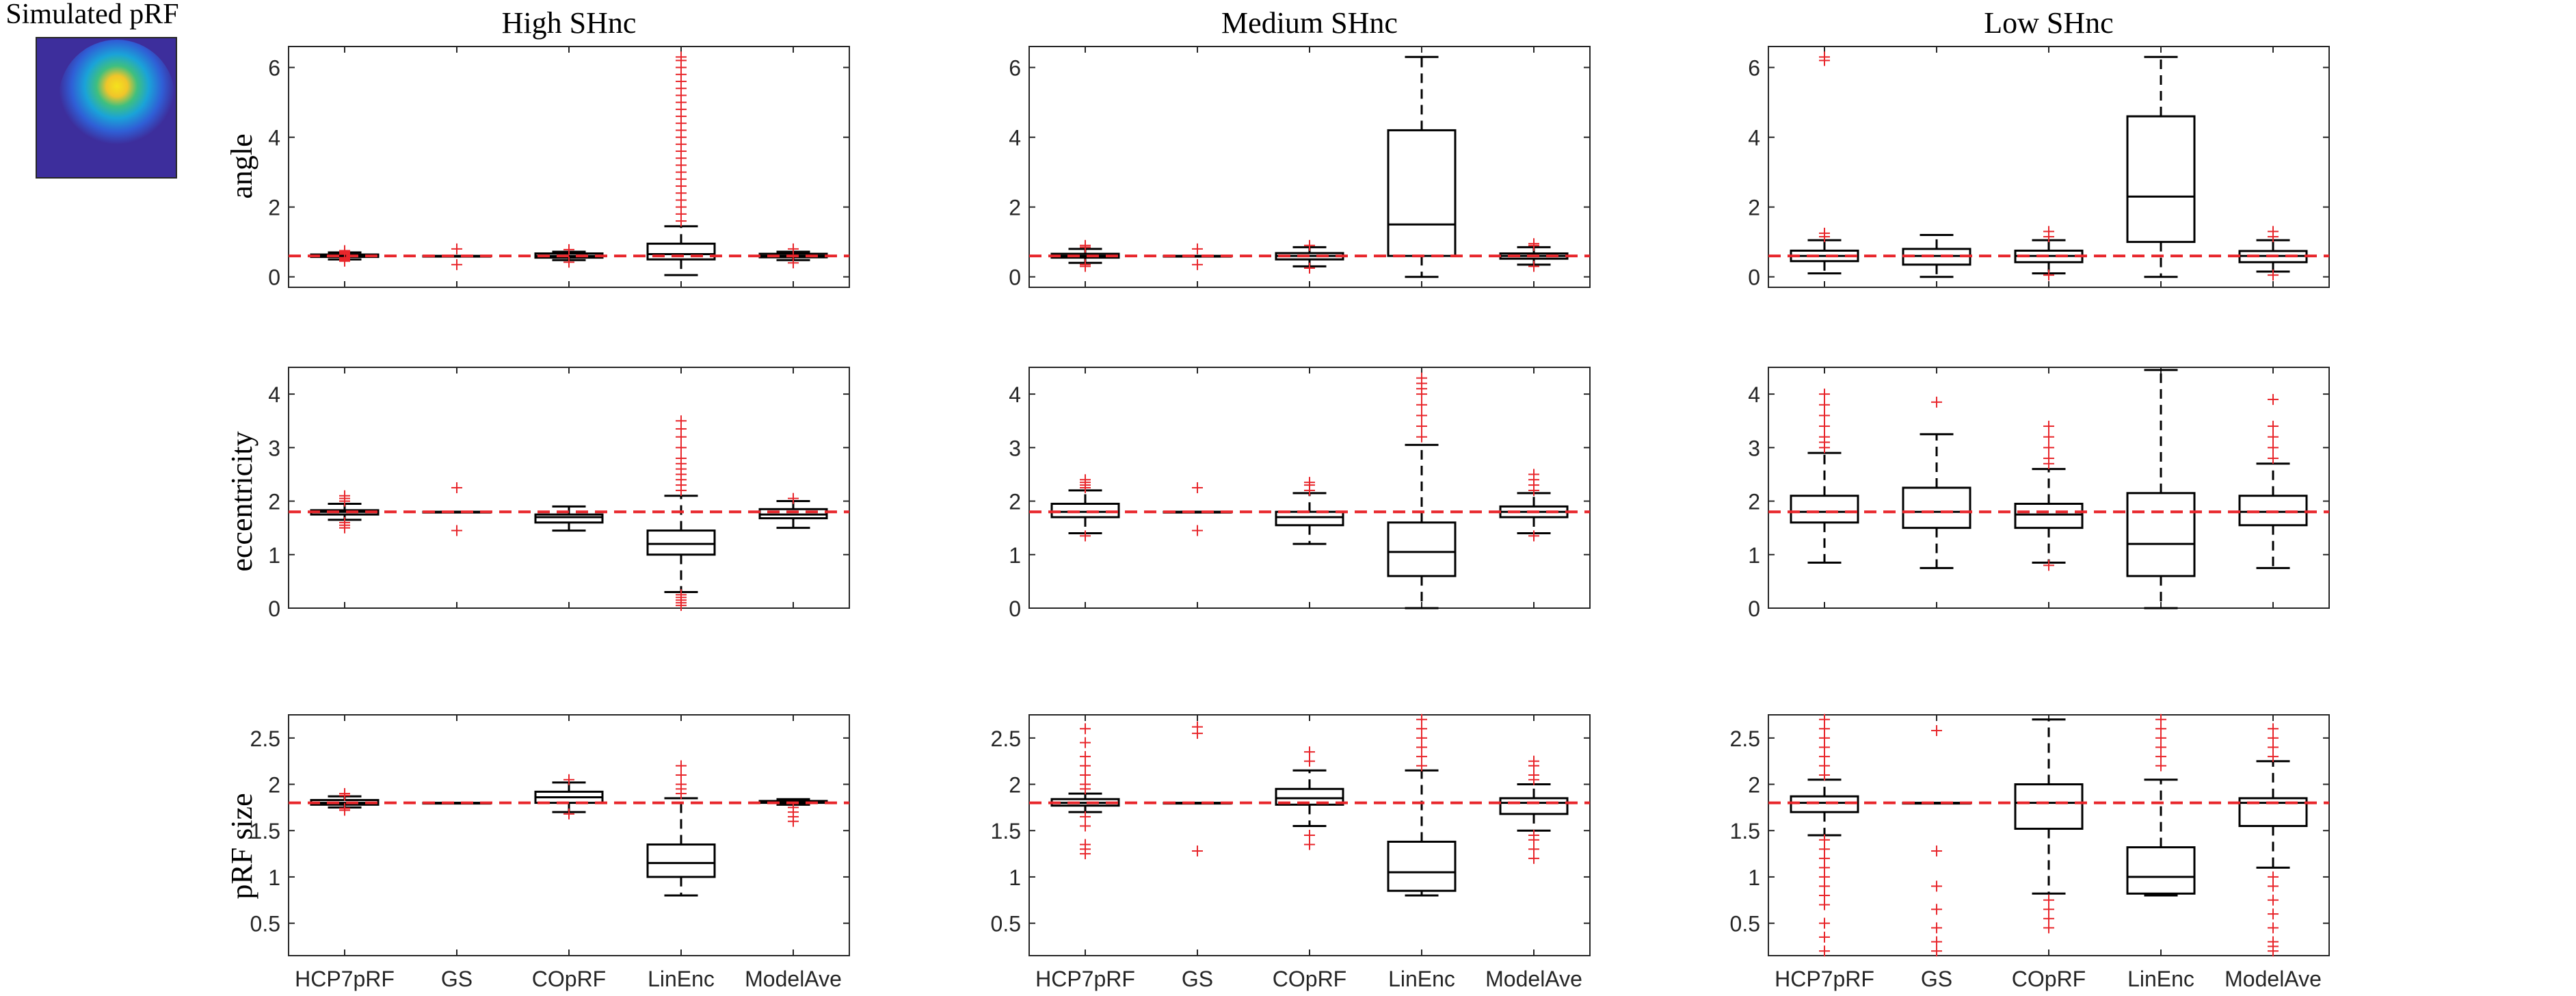  I want to click on box-coprf, so click(1309, 798).